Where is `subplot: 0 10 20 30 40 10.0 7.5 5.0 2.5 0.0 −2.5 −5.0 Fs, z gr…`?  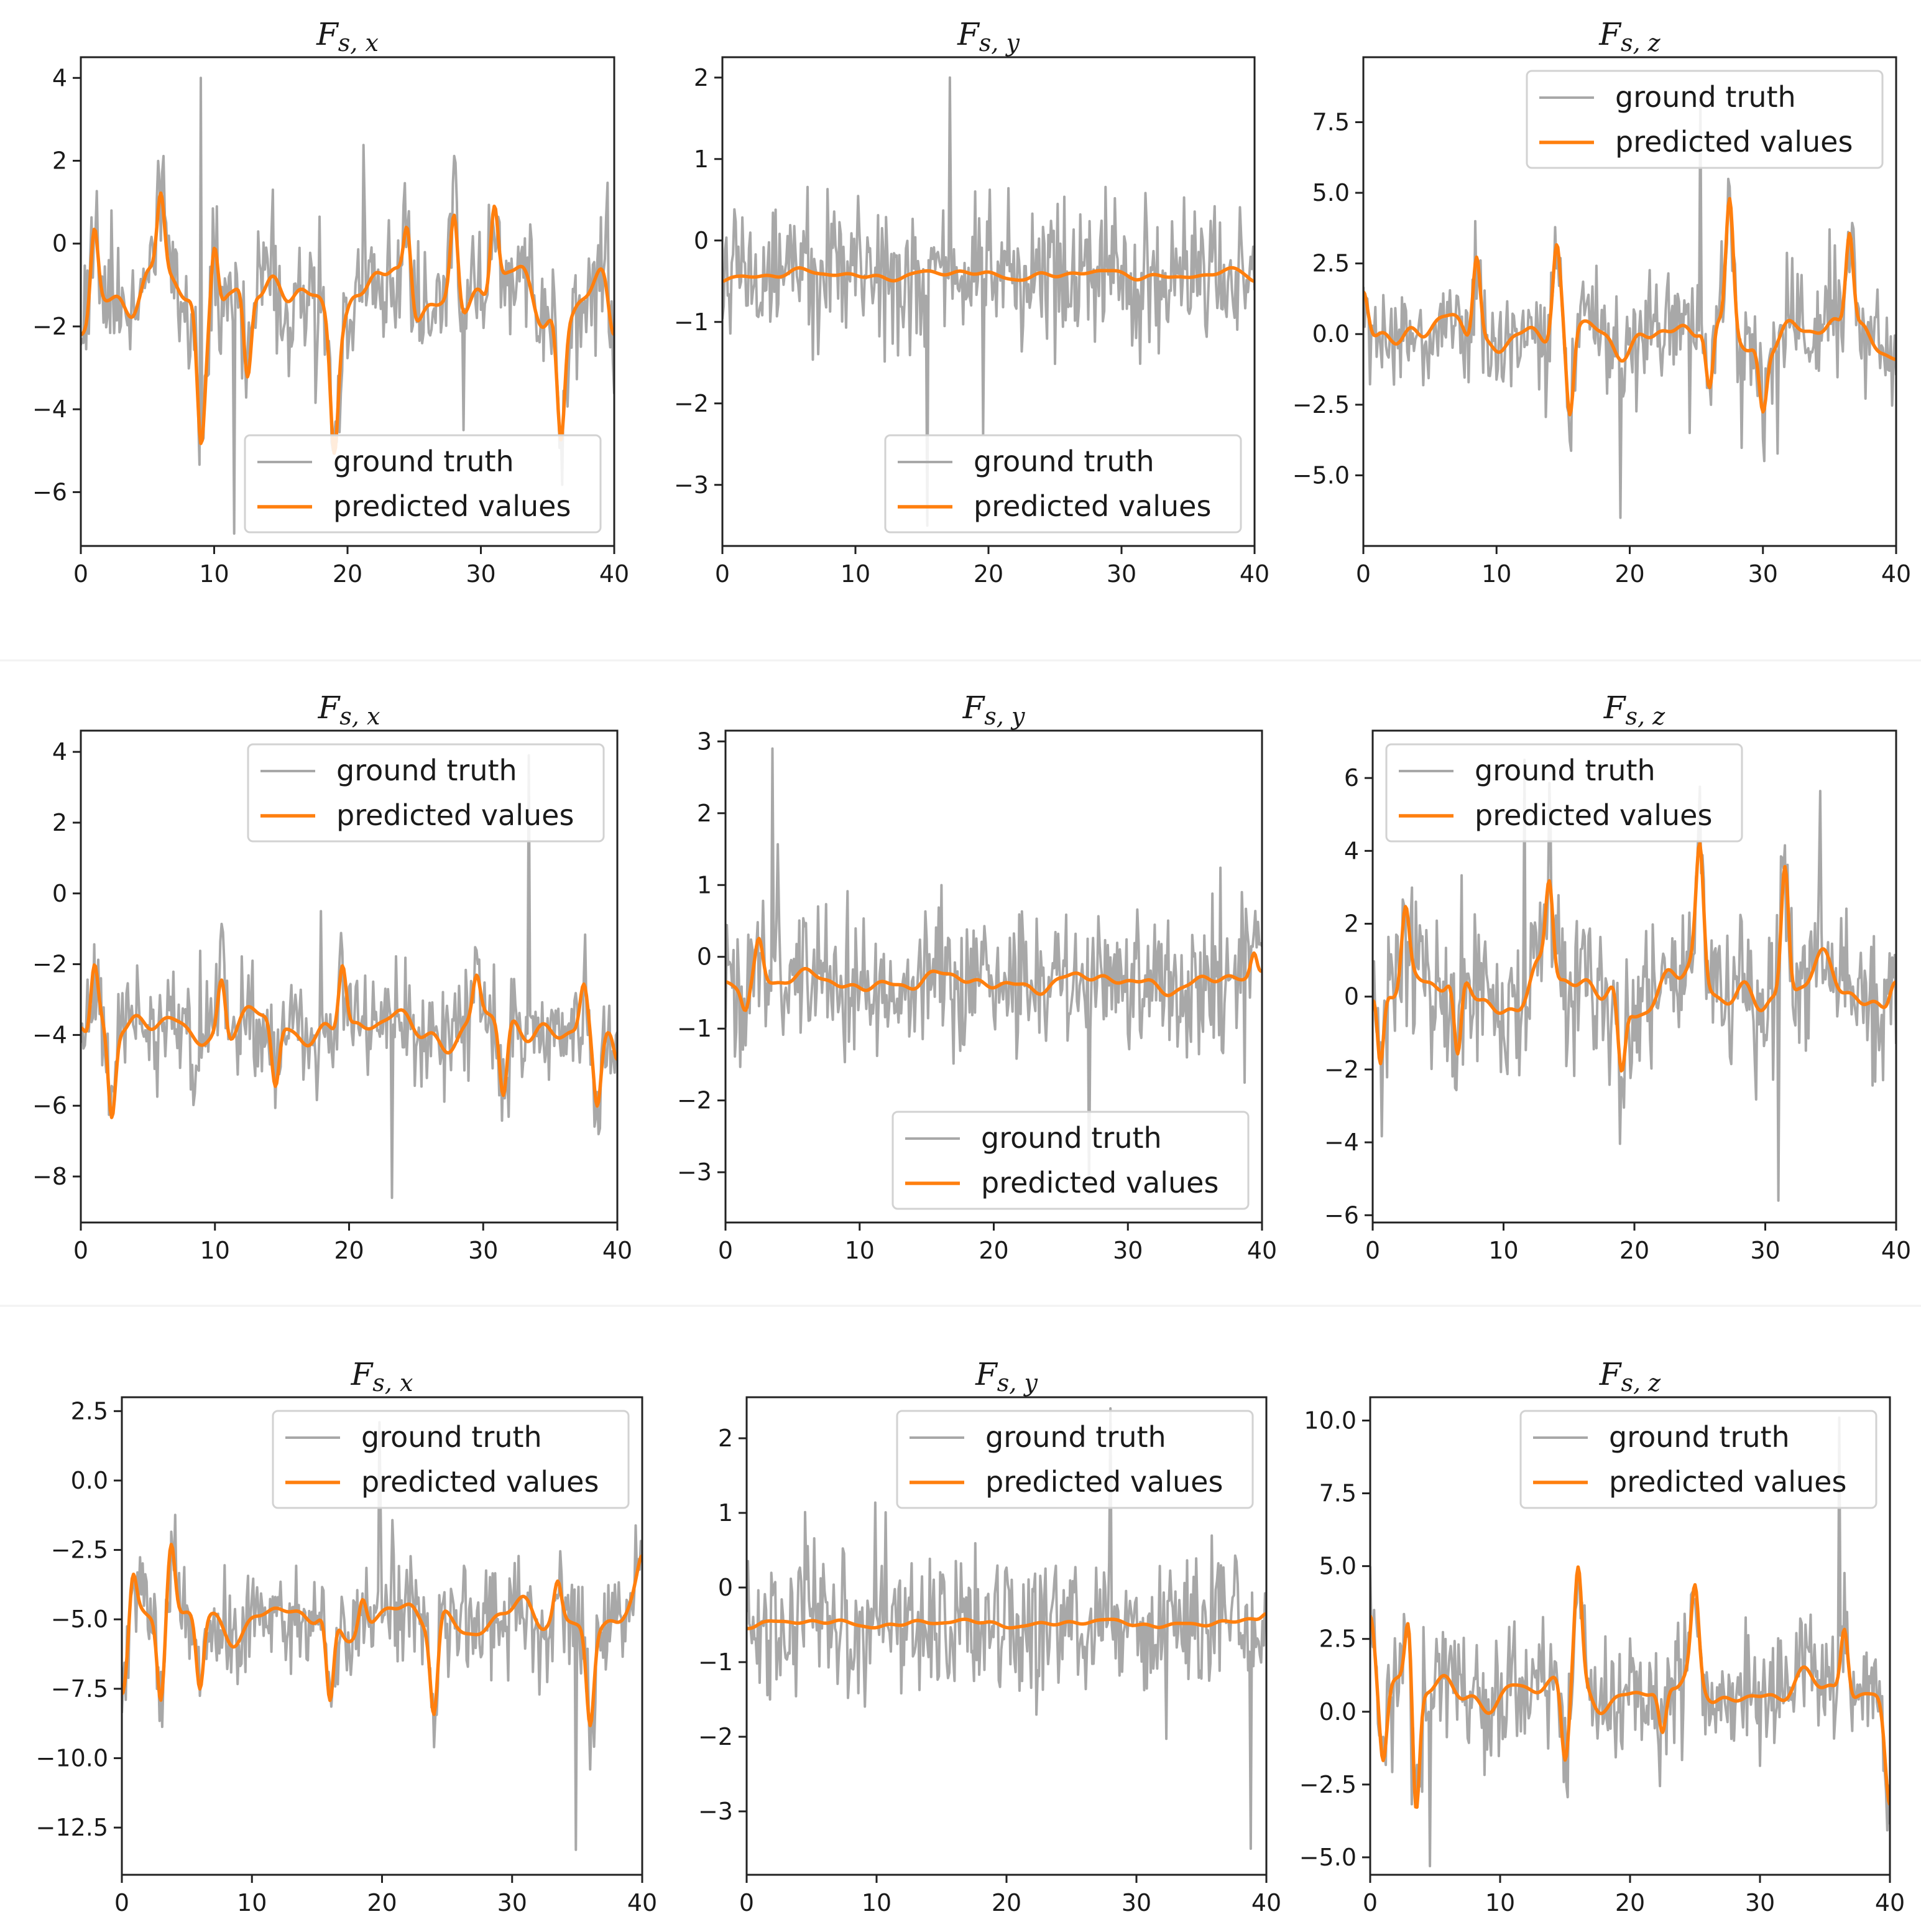 subplot: 0 10 20 30 40 10.0 7.5 5.0 2.5 0.0 −2.5 −5.0 Fs, z gr… is located at coordinates (1602, 1636).